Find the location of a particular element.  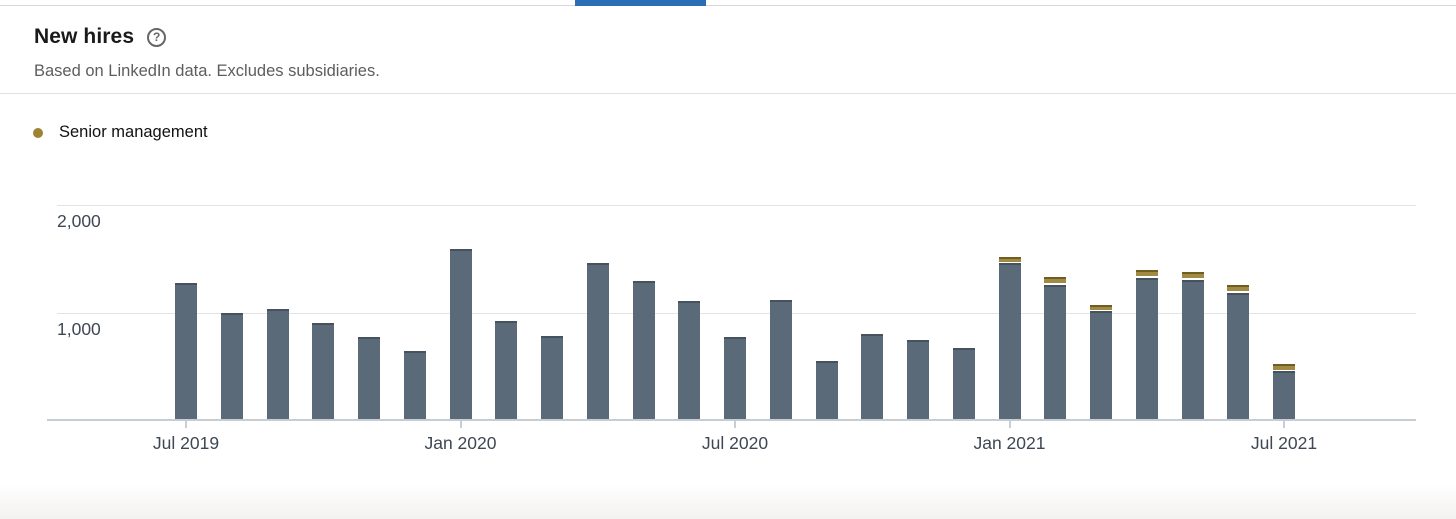

bar-jul-2021 is located at coordinates (1284, 395).